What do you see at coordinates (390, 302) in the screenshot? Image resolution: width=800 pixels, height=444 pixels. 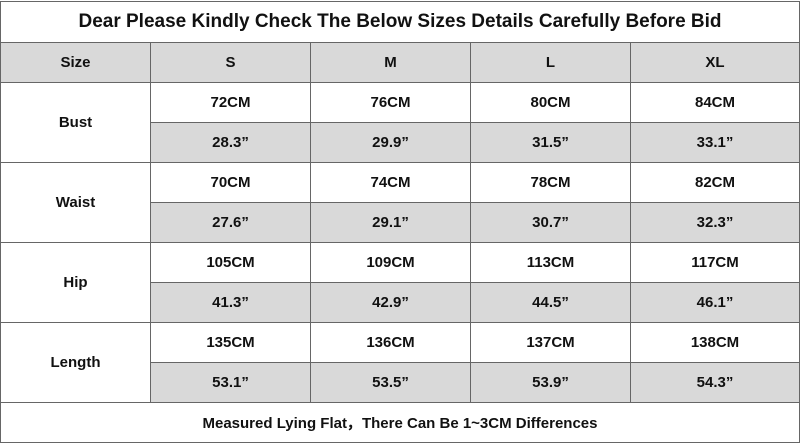 I see `inch-value: 42.9”` at bounding box center [390, 302].